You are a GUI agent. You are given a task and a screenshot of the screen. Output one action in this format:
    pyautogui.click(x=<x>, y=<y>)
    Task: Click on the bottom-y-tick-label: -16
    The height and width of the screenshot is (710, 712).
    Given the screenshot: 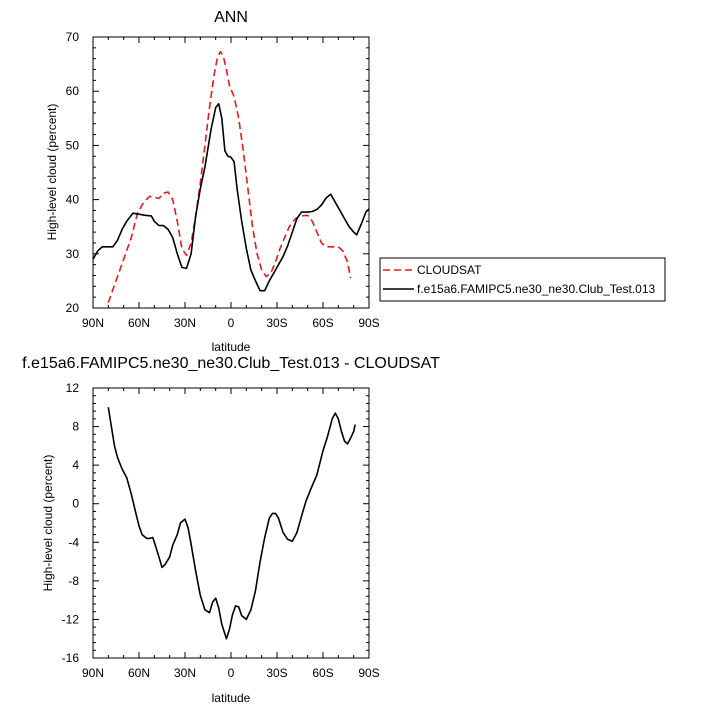 What is the action you would take?
    pyautogui.click(x=71, y=658)
    